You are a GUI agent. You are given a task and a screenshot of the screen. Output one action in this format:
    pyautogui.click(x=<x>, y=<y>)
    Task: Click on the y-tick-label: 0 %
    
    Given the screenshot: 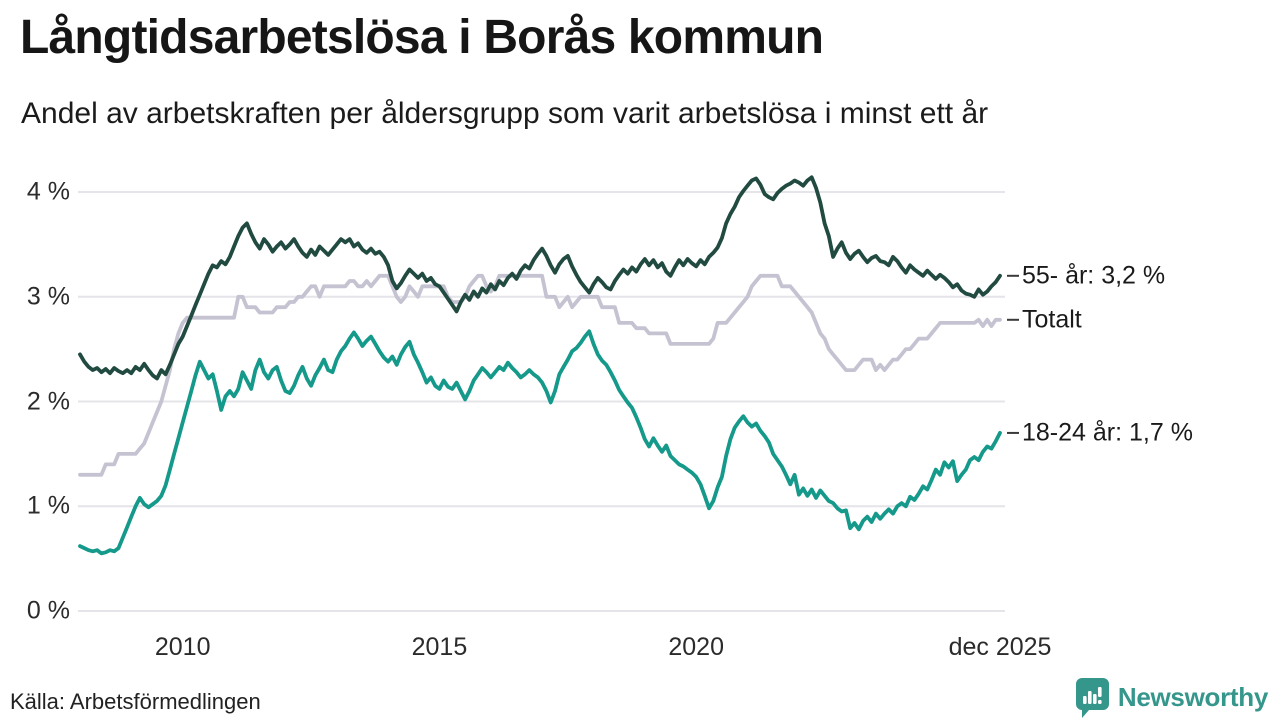 What is the action you would take?
    pyautogui.click(x=48, y=610)
    